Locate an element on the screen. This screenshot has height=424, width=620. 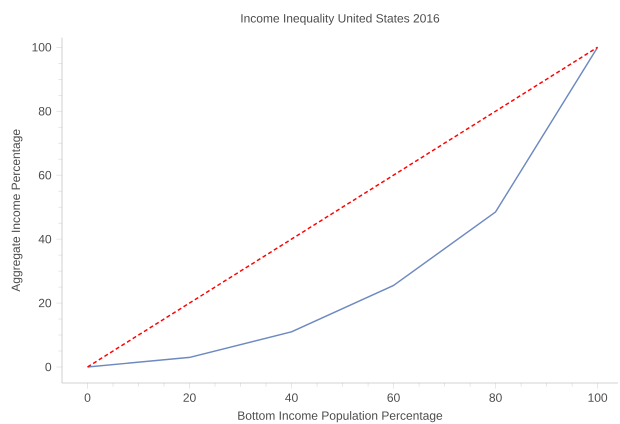
x-tick-label: 60 is located at coordinates (394, 397).